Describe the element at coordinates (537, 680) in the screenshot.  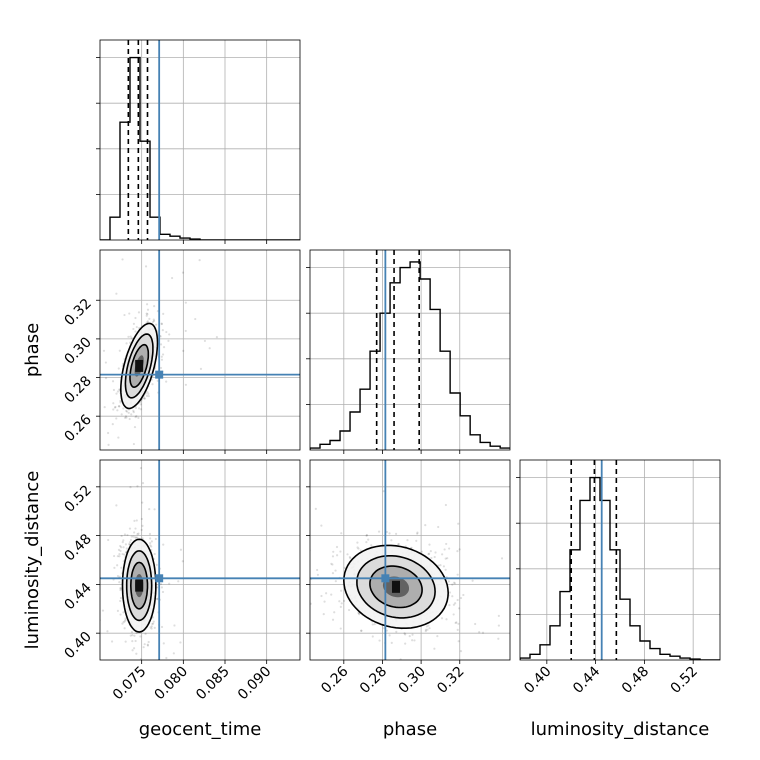
I see `x-tick-label: 0.40` at that location.